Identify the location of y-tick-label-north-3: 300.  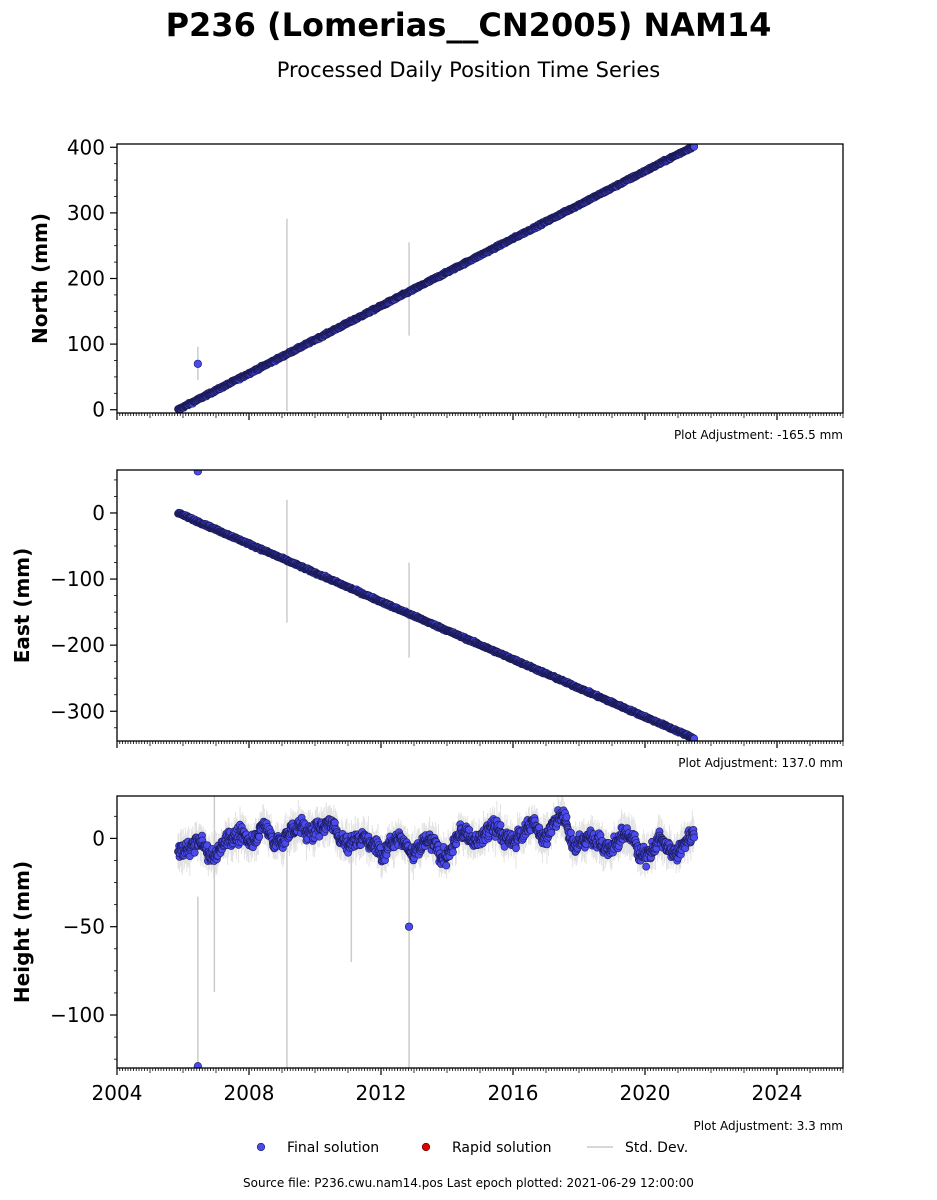
(86, 213).